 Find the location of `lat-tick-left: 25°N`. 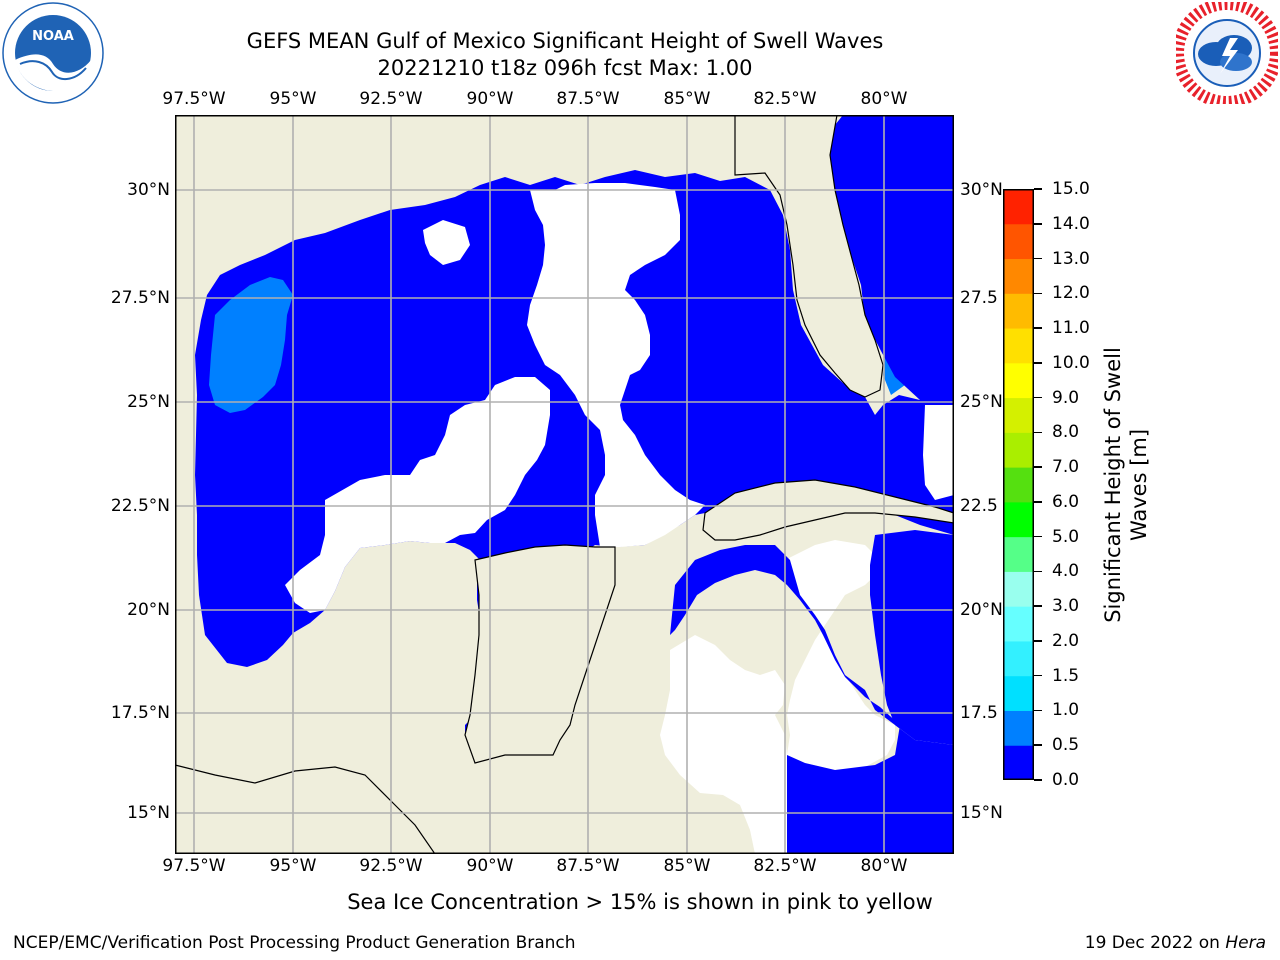

lat-tick-left: 25°N is located at coordinates (148, 402).